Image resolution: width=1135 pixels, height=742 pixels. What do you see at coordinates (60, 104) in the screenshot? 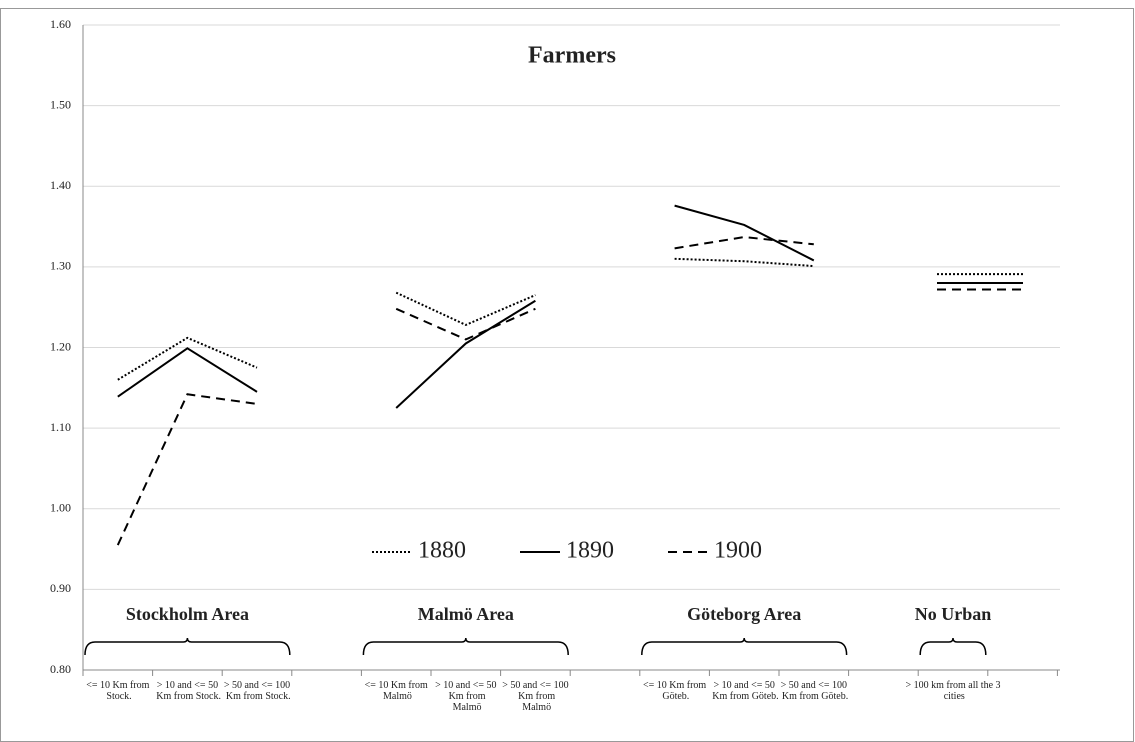
I see `y-tick-label: 1.50` at bounding box center [60, 104].